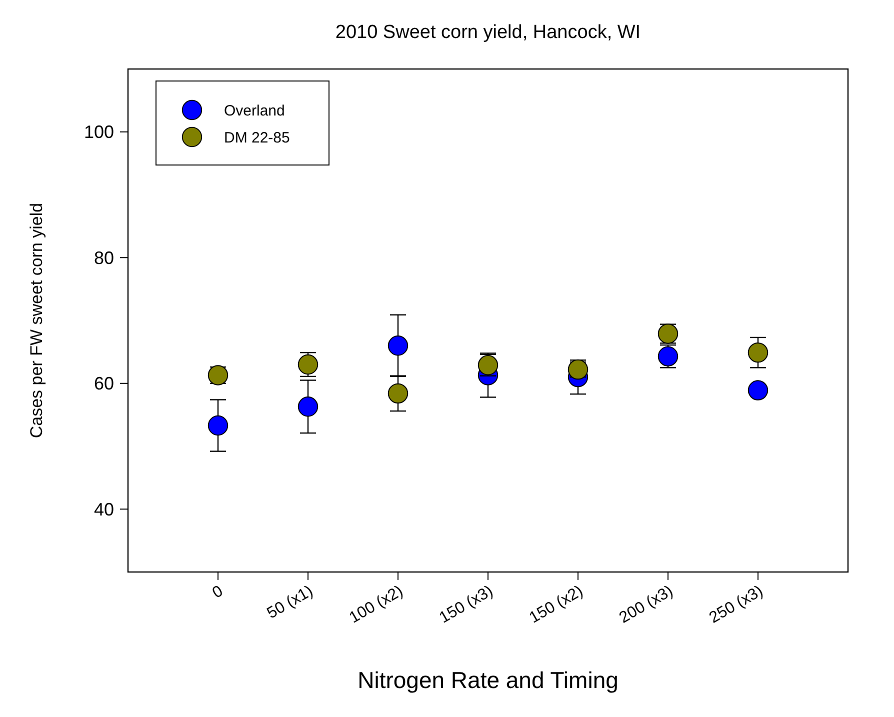 The image size is (894, 717). Describe the element at coordinates (257, 137) in the screenshot. I see `legend-label: DM 22-85` at that location.